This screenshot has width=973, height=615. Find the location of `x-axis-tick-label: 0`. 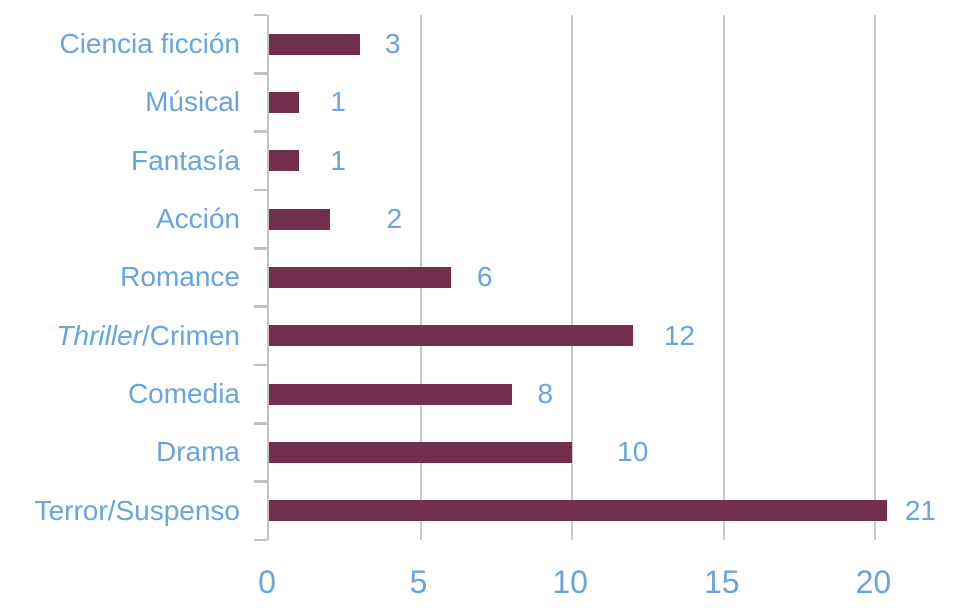

x-axis-tick-label: 0 is located at coordinates (267, 582).